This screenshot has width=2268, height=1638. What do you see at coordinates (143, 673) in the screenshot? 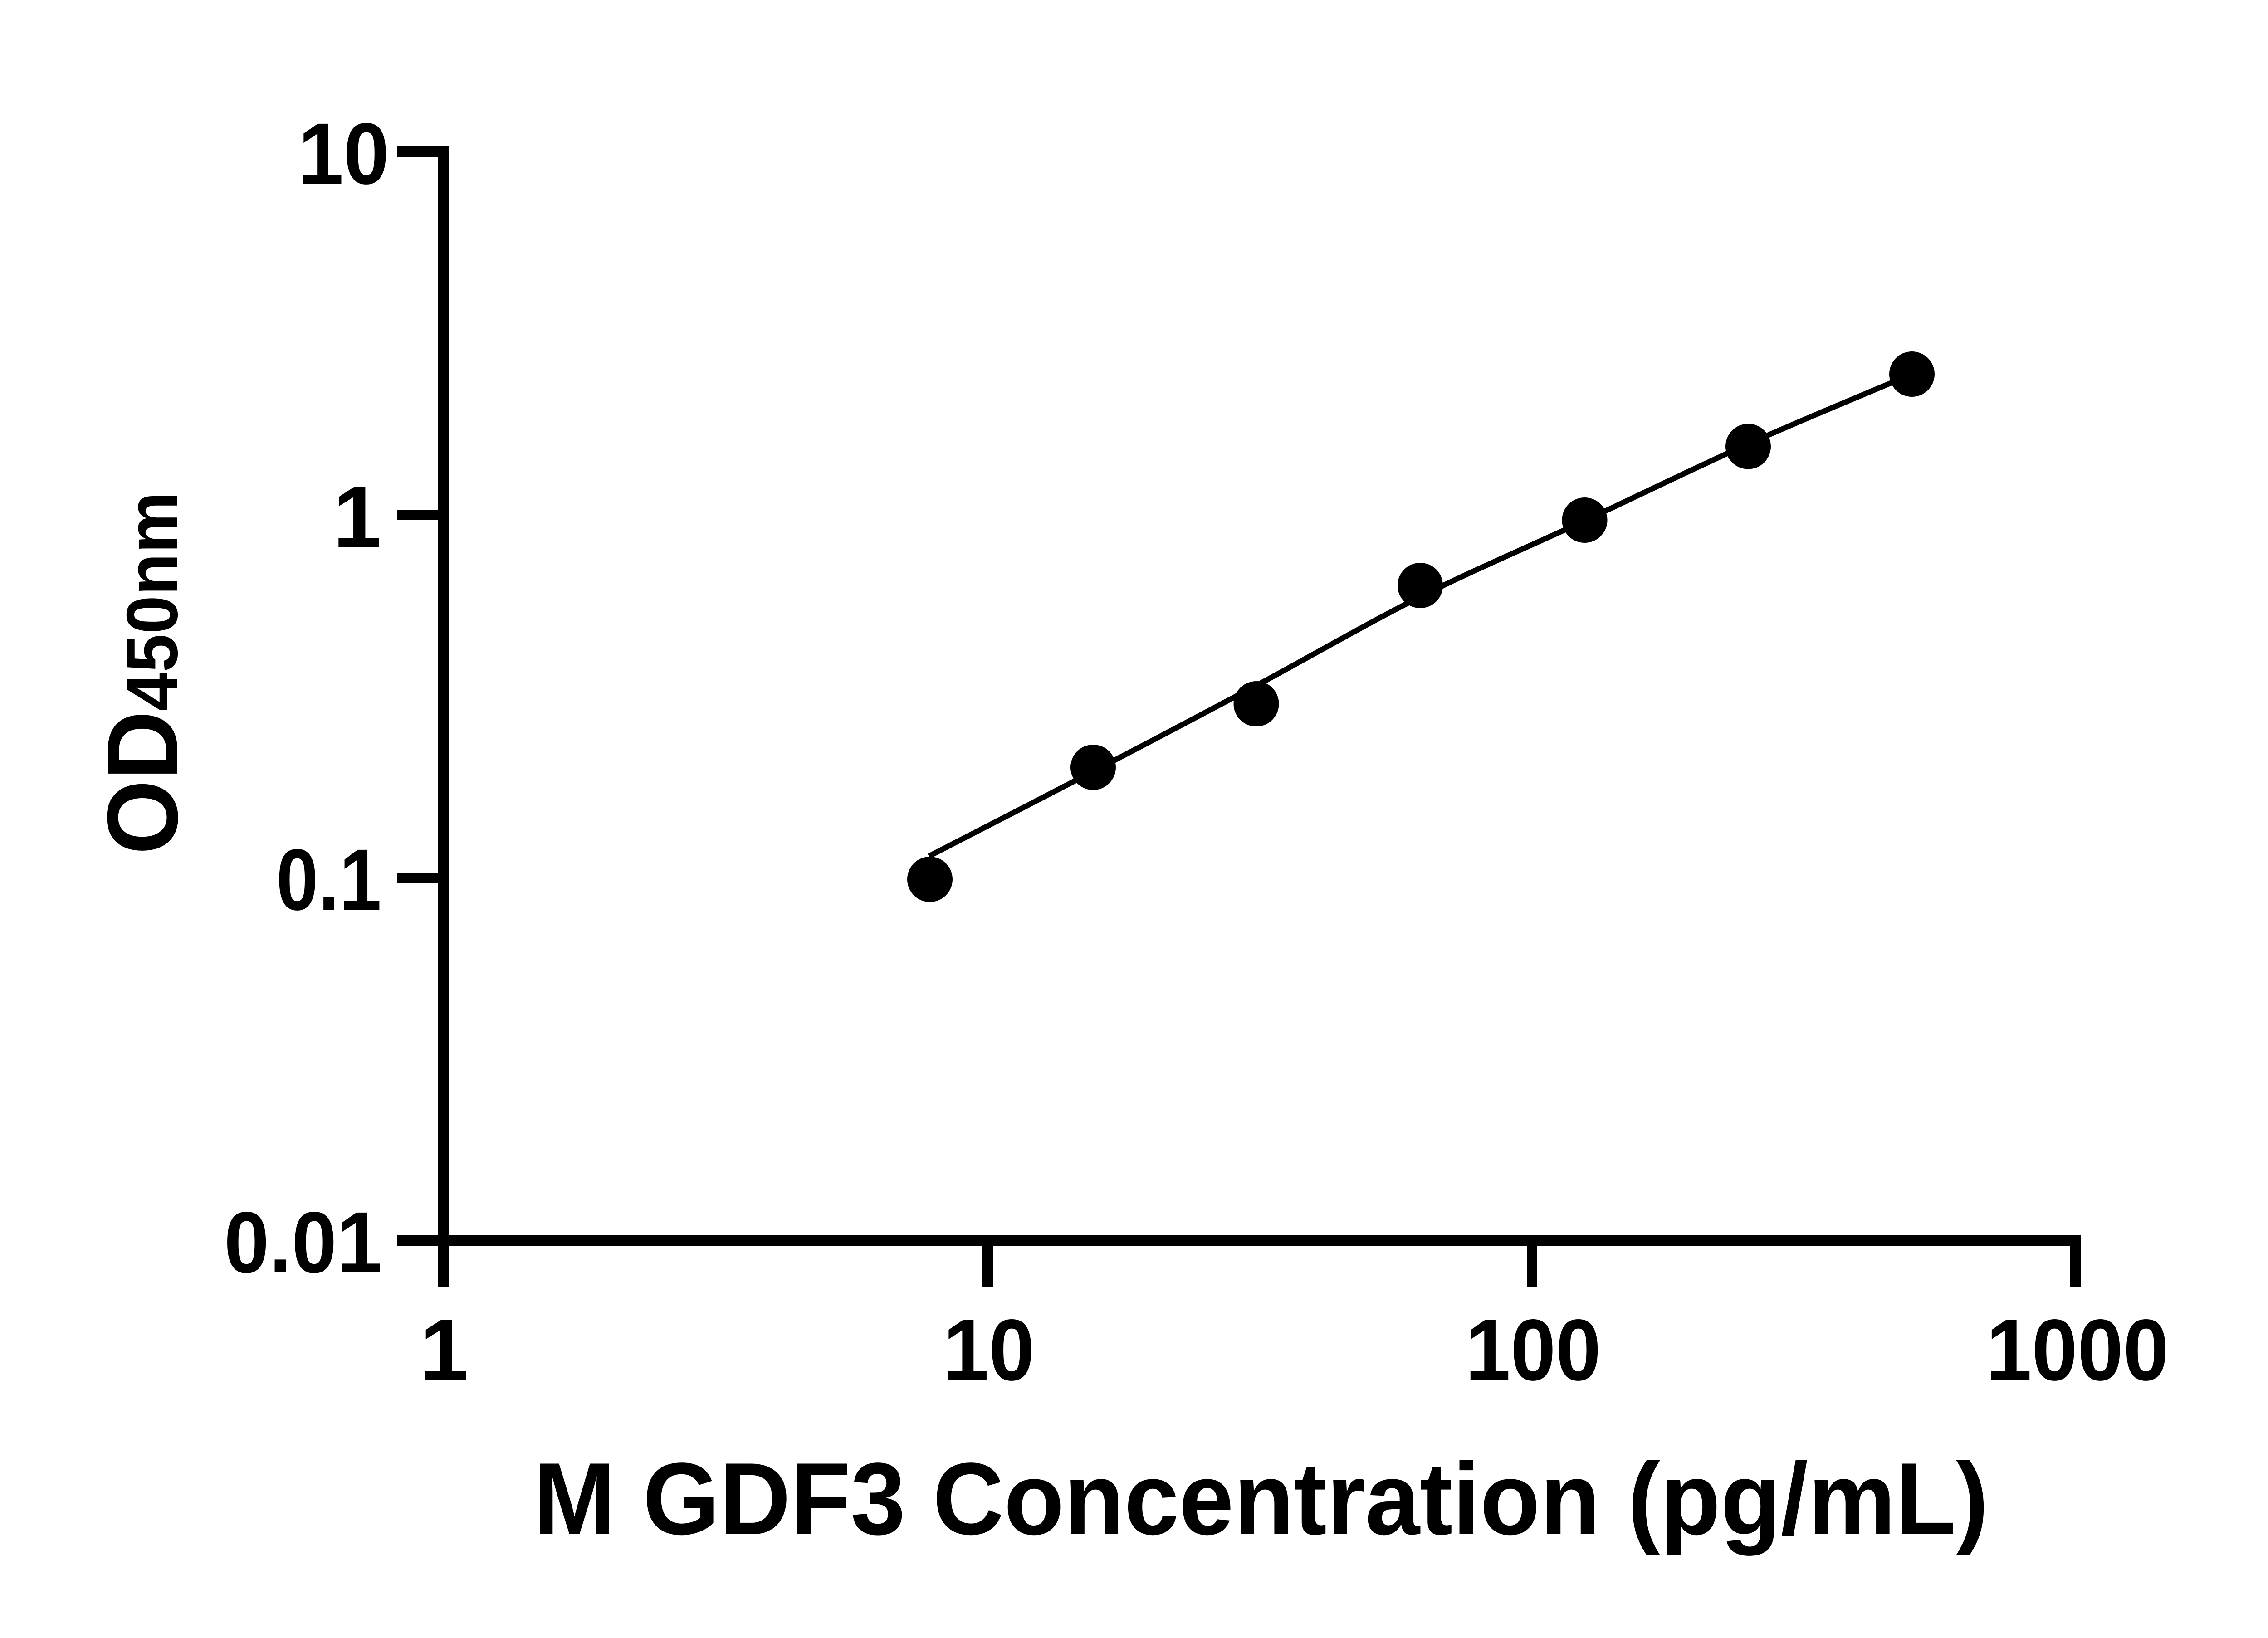
I see `svg-text: OD450nm` at bounding box center [143, 673].